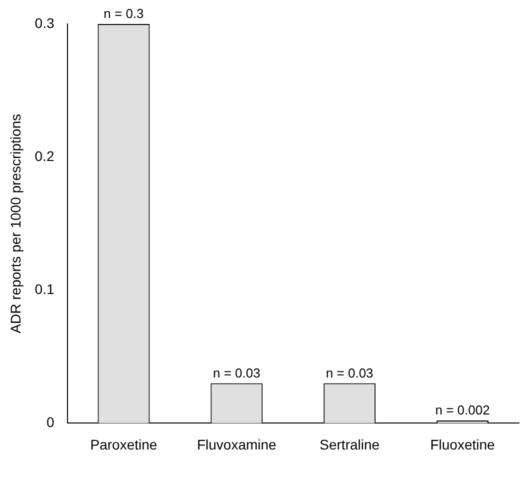 The height and width of the screenshot is (478, 523). I want to click on x-tick-label: Sertraline, so click(350, 444).